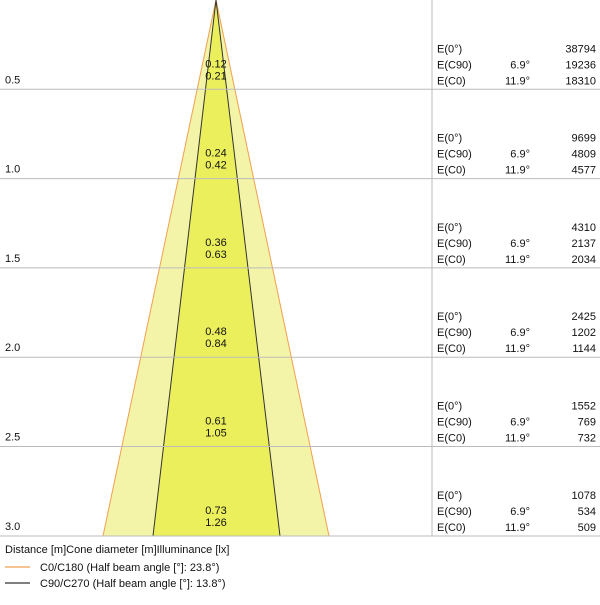 The height and width of the screenshot is (605, 600). What do you see at coordinates (215, 154) in the screenshot?
I see `diameter-c90: 0.24` at bounding box center [215, 154].